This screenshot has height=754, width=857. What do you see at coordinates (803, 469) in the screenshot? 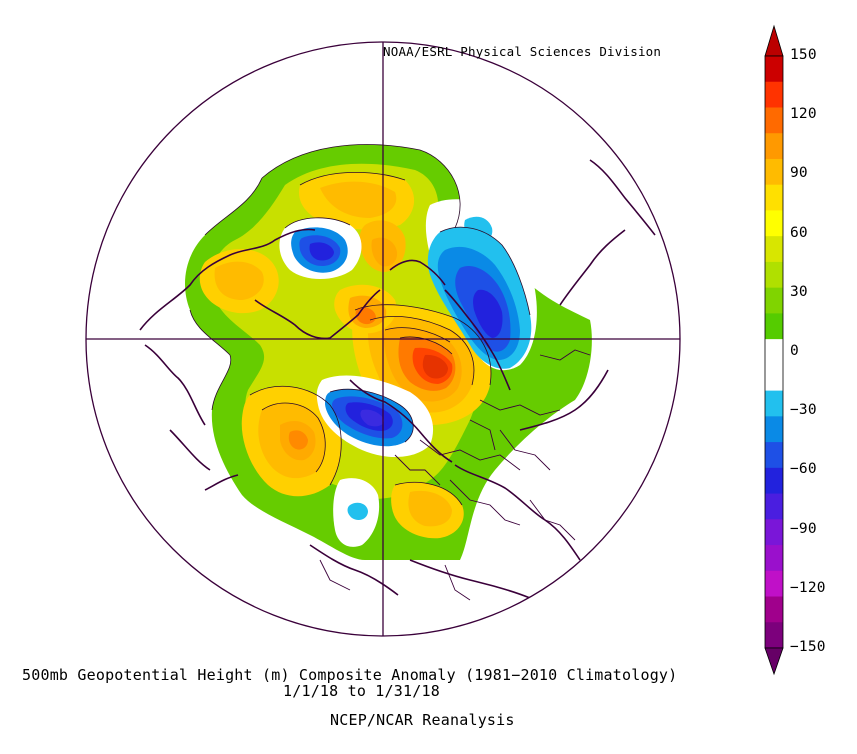
I see `colorbar-label: −60` at bounding box center [803, 469].